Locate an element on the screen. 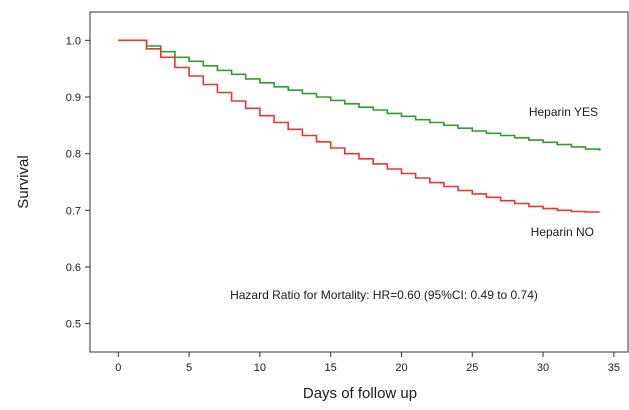  series-label-heparin-no: Heparin NO is located at coordinates (562, 232).